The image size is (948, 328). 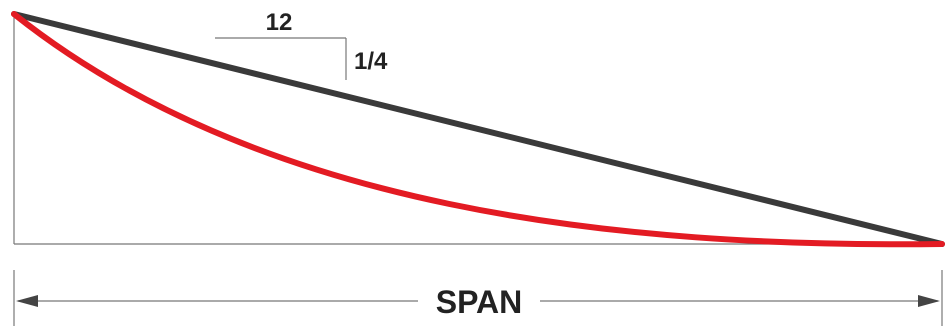 What do you see at coordinates (27, 301) in the screenshot?
I see `span-left-arrow` at bounding box center [27, 301].